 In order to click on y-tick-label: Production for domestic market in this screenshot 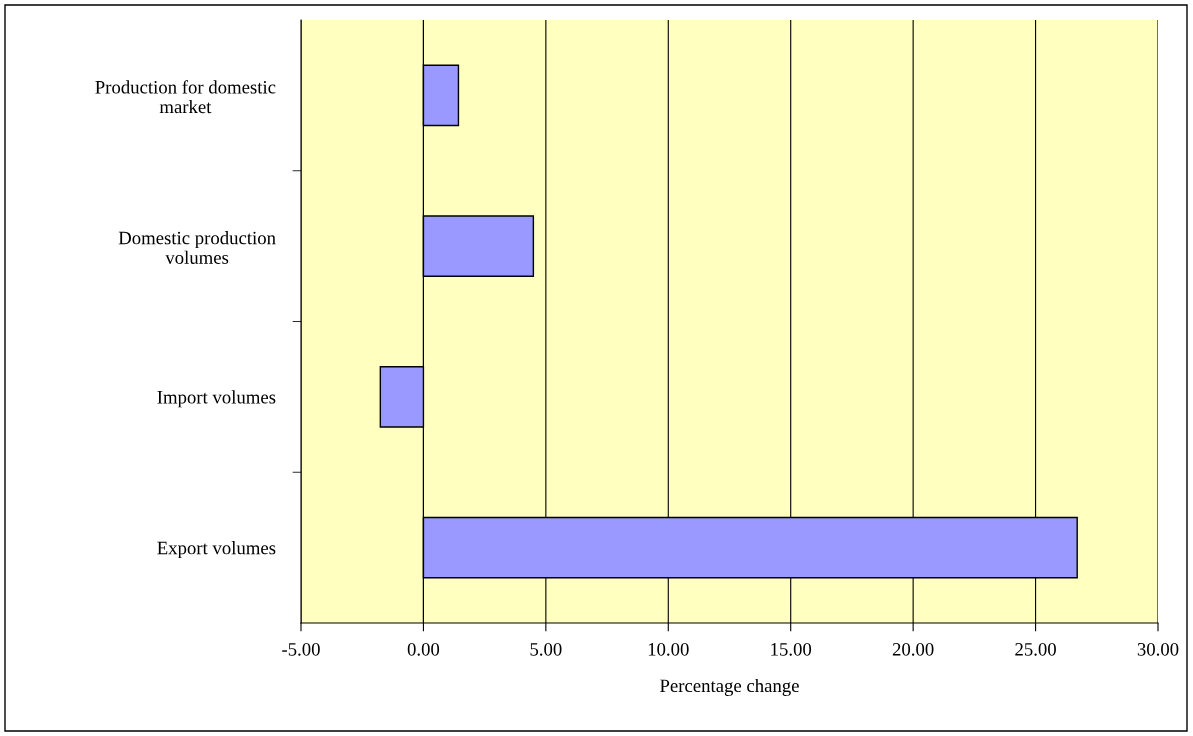, I will do `click(185, 97)`.